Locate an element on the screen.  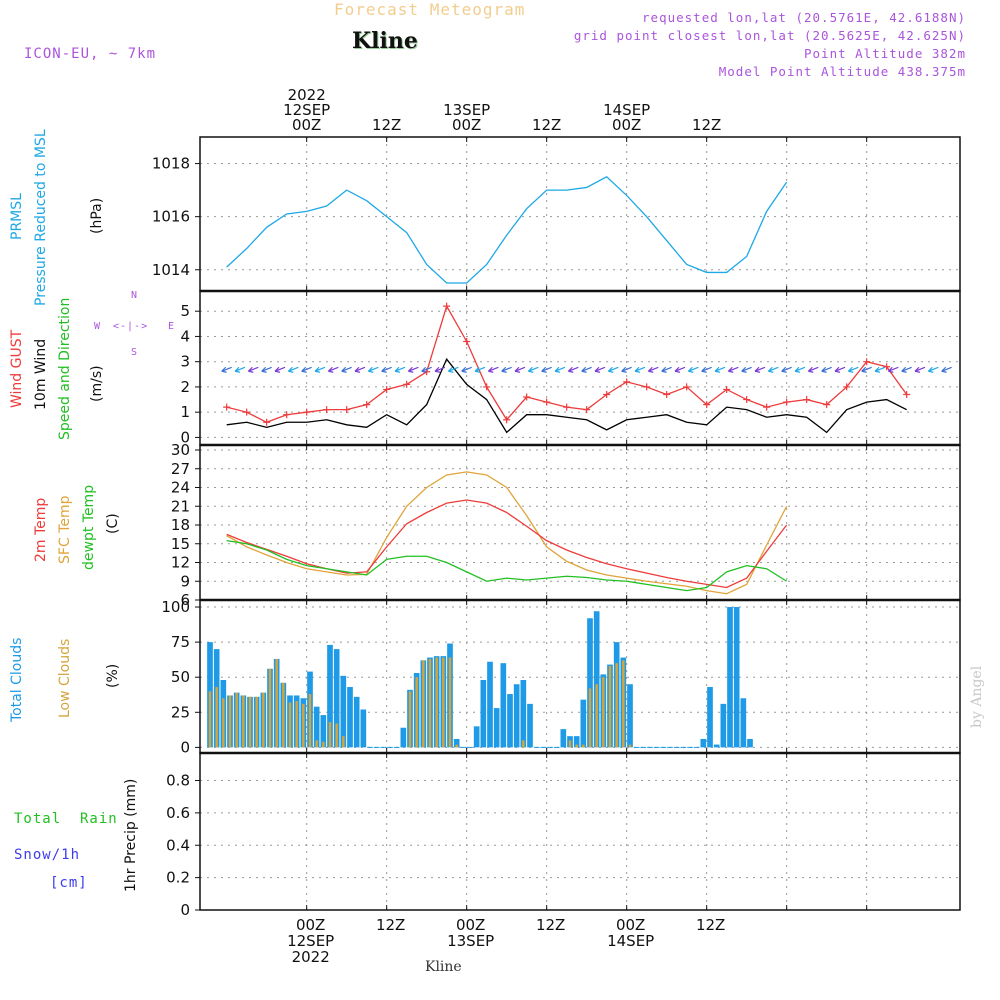
ytick-label: 1014 is located at coordinates (171, 270).